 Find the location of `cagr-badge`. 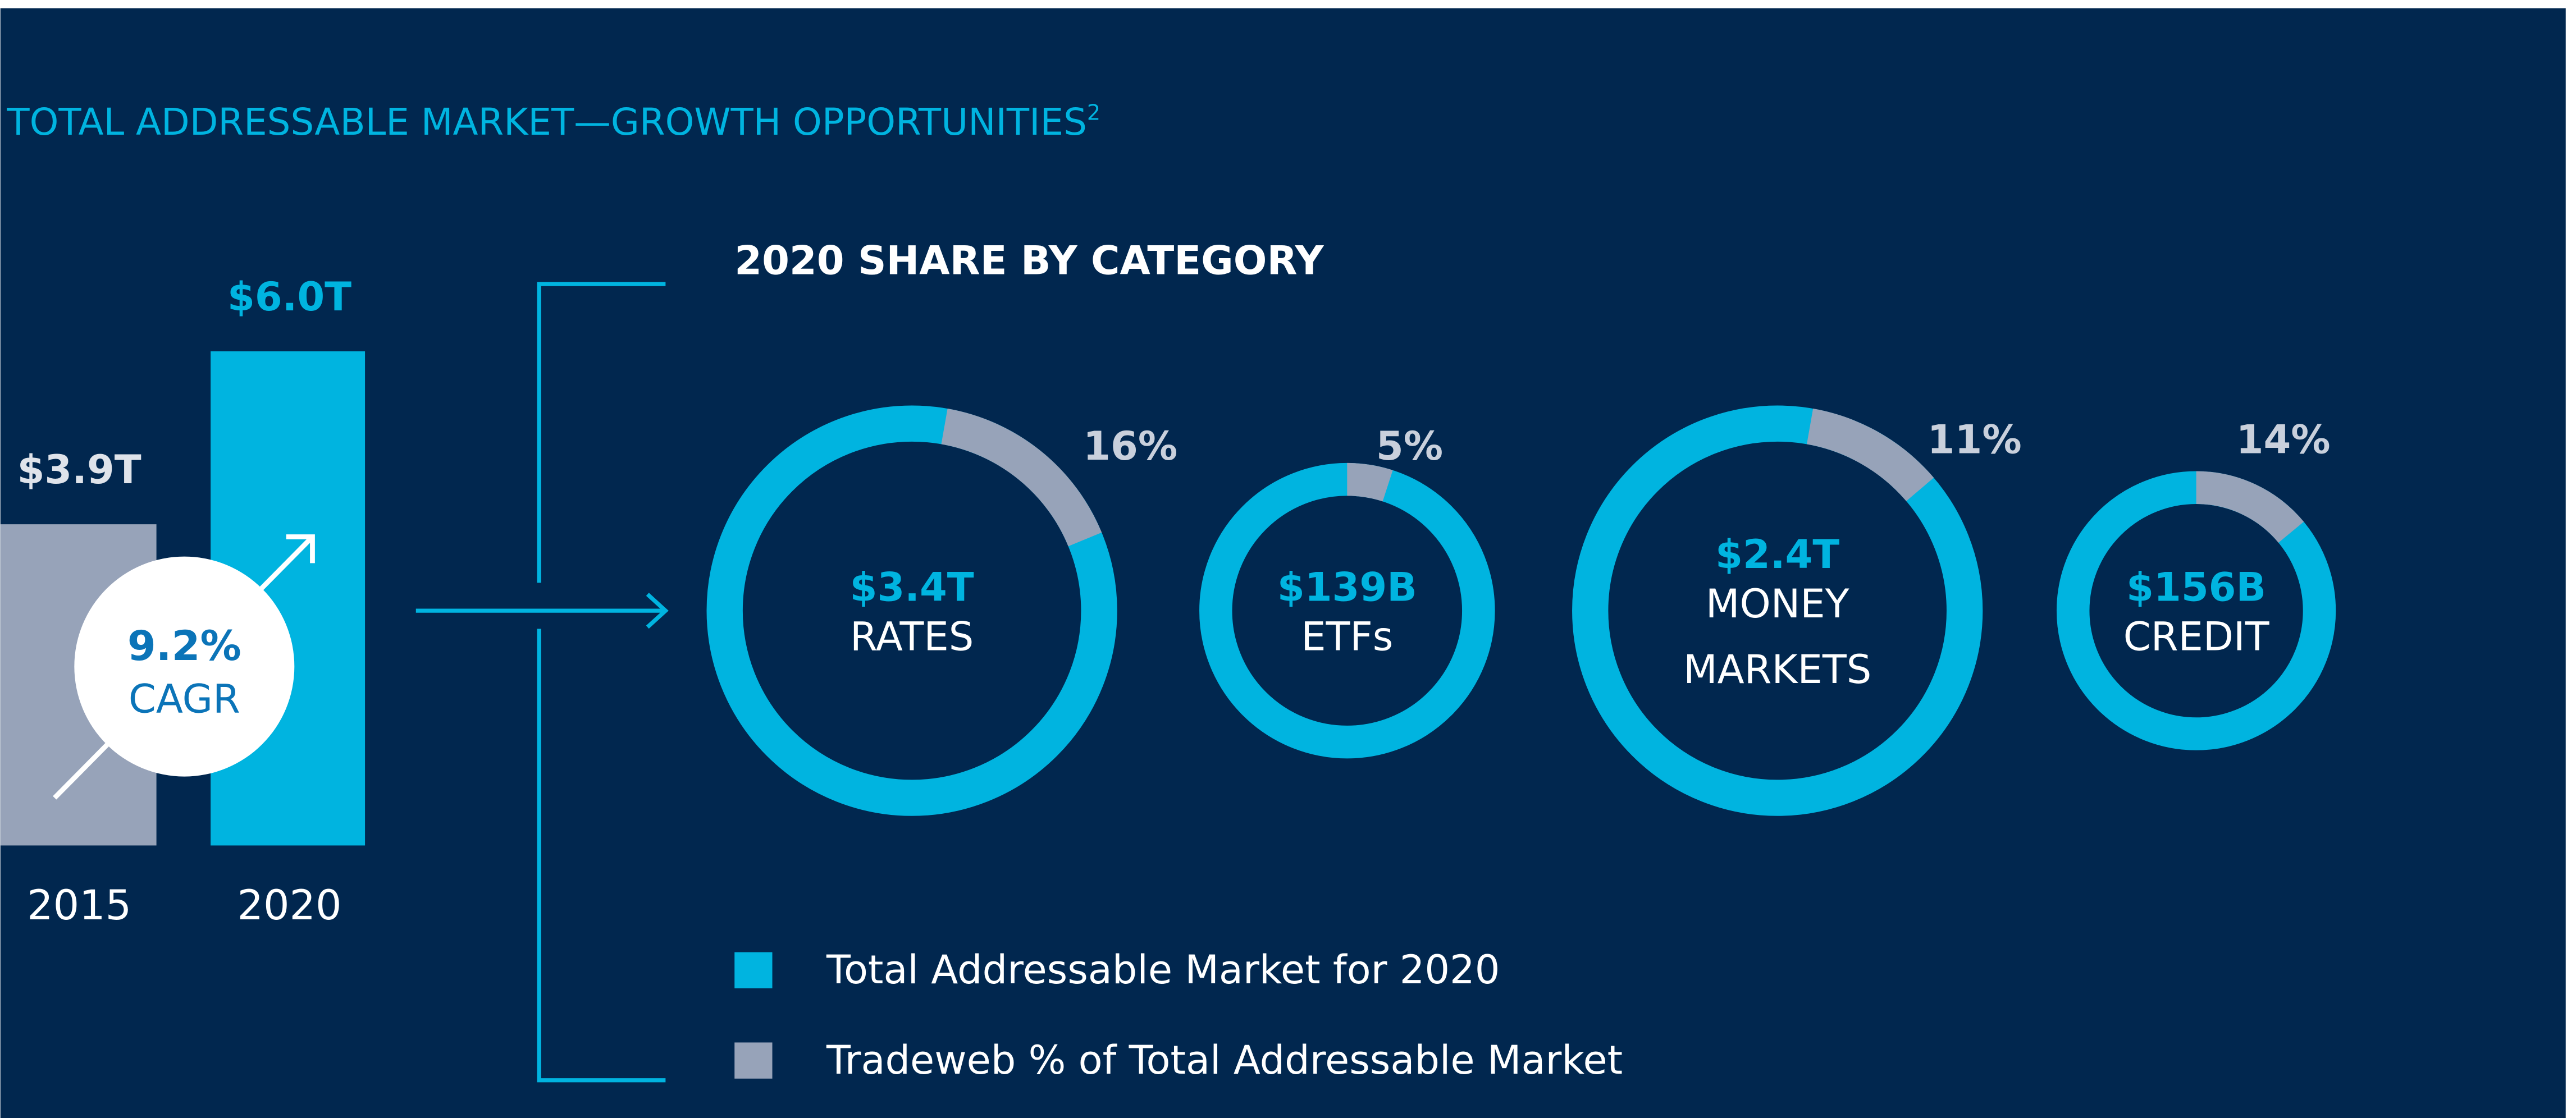

cagr-badge is located at coordinates (184, 666).